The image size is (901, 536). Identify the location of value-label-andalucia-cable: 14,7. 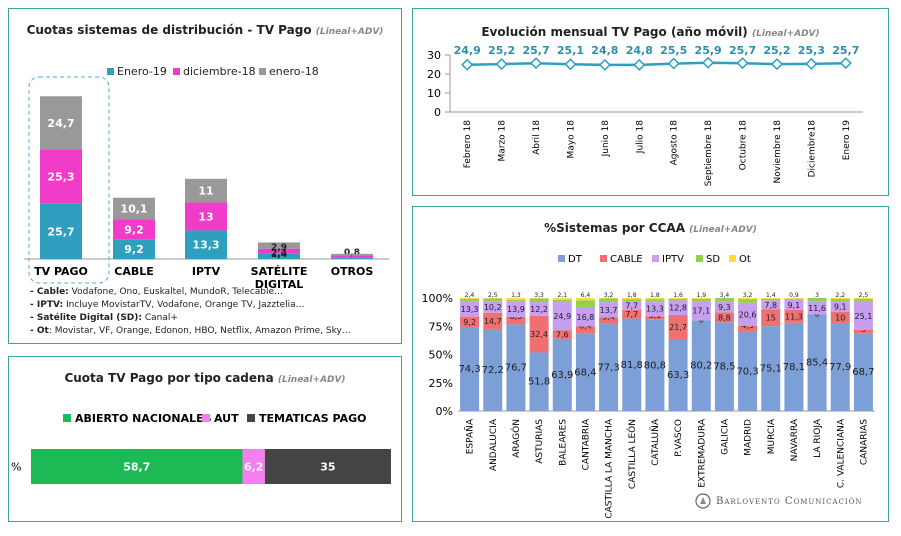
(493, 321).